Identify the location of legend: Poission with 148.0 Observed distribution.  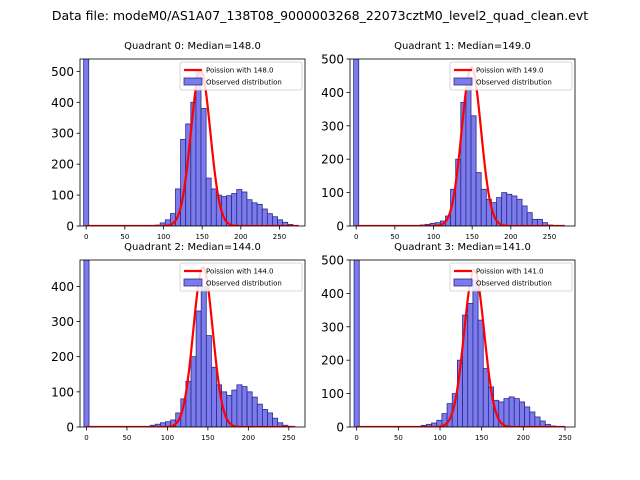
(241, 76).